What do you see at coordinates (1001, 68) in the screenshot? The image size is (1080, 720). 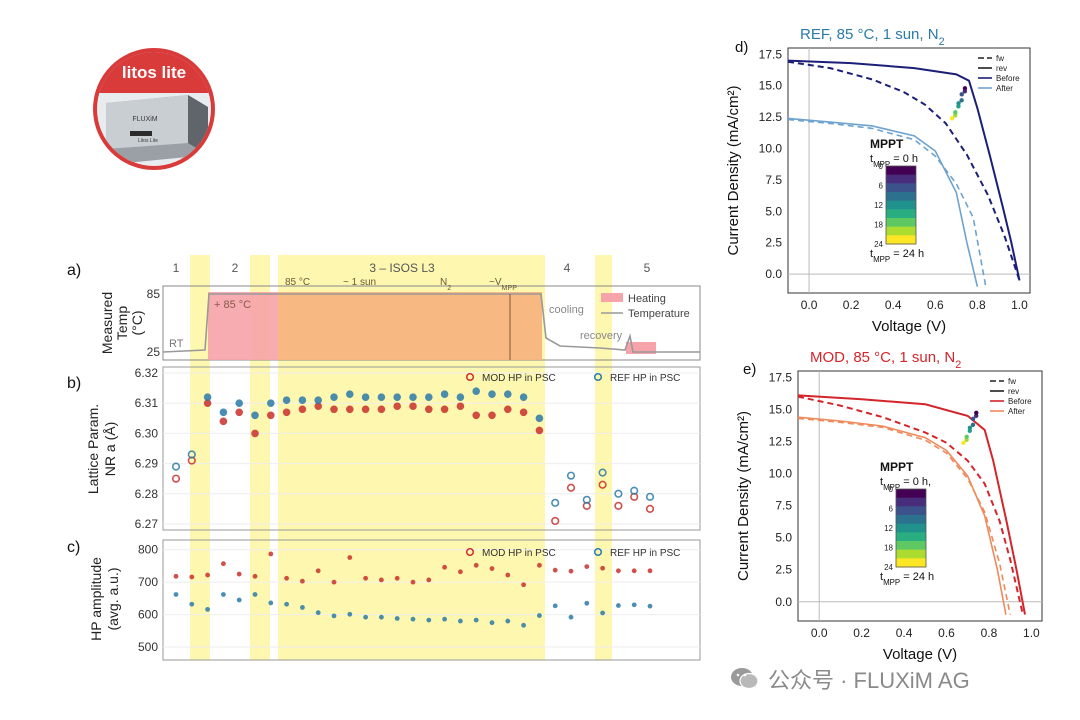 I see `panel-d-legend-label-rev: rev` at bounding box center [1001, 68].